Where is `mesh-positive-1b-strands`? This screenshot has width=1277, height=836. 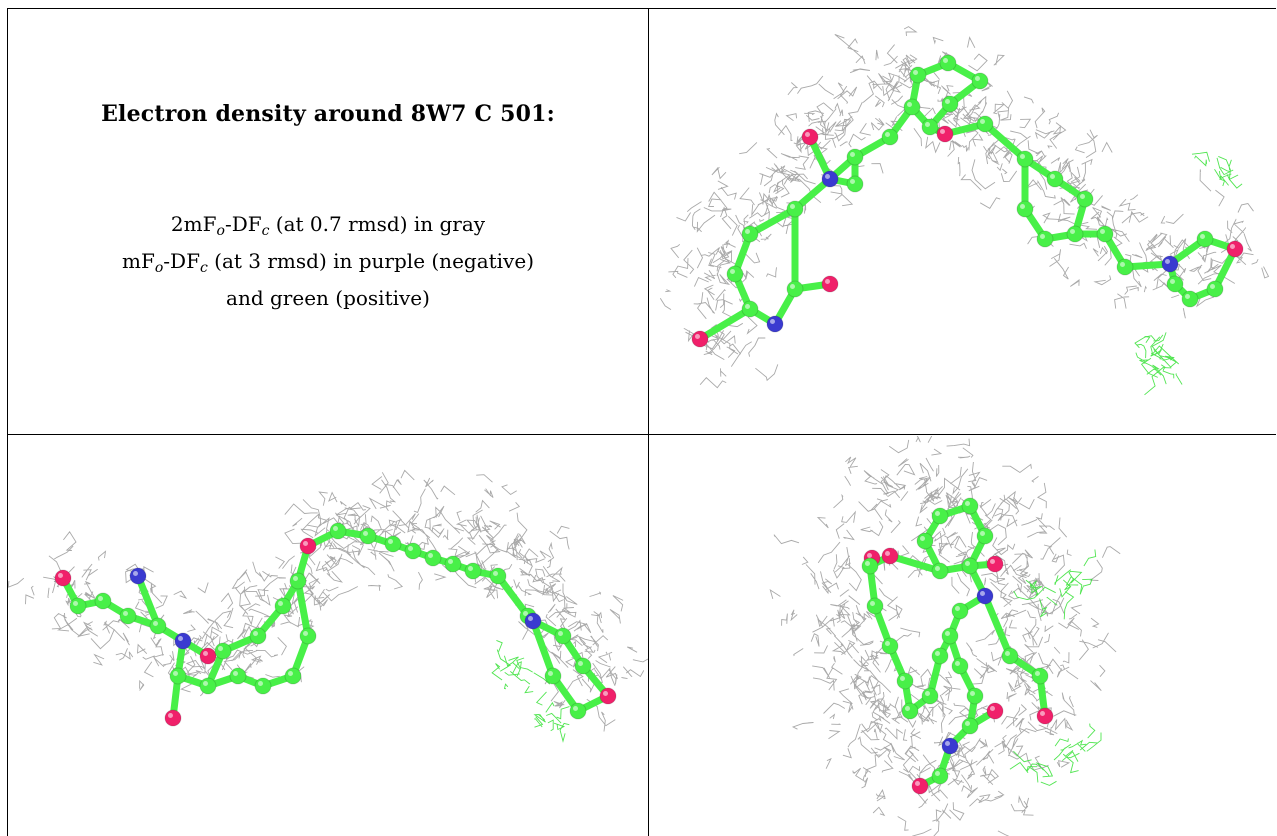 mesh-positive-1b-strands is located at coordinates (1217, 170).